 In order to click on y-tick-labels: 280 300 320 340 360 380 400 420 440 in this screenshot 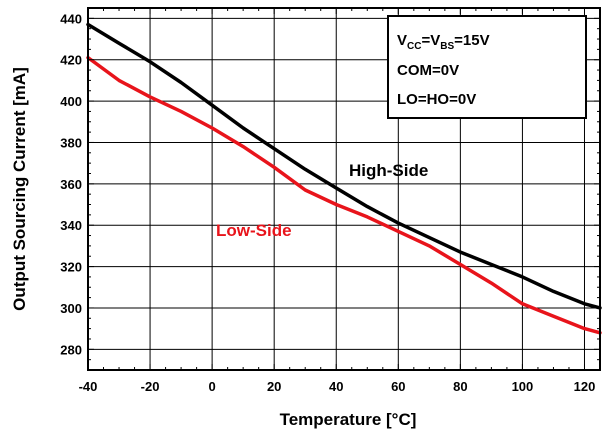, I will do `click(71, 184)`.